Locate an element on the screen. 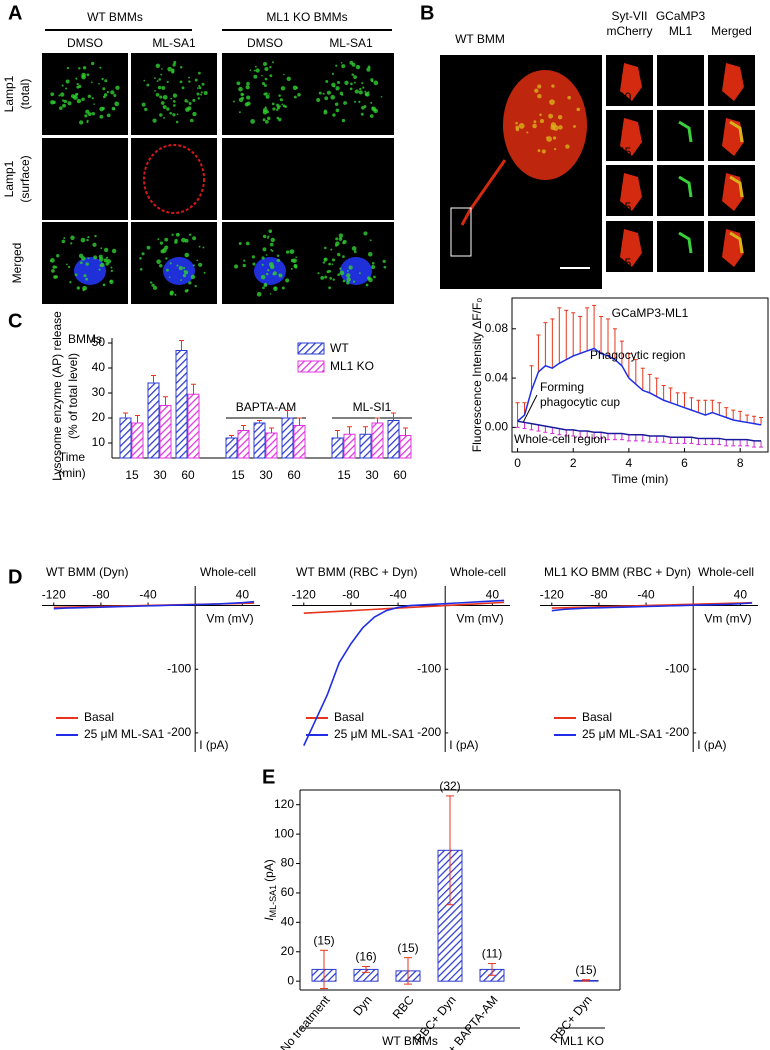  y-tick-label: 30 is located at coordinates (99, 392).